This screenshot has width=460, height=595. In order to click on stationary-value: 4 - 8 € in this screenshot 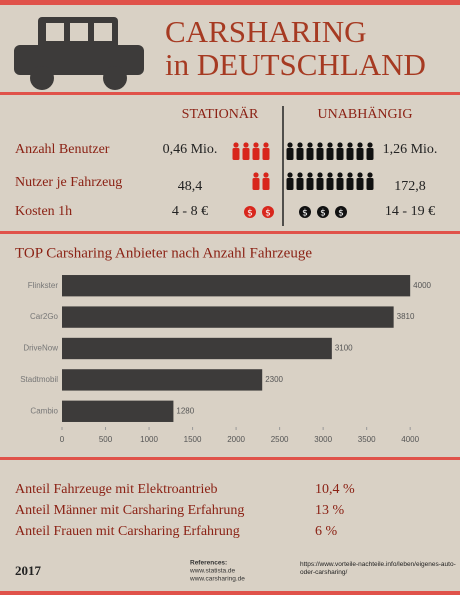, I will do `click(190, 211)`.